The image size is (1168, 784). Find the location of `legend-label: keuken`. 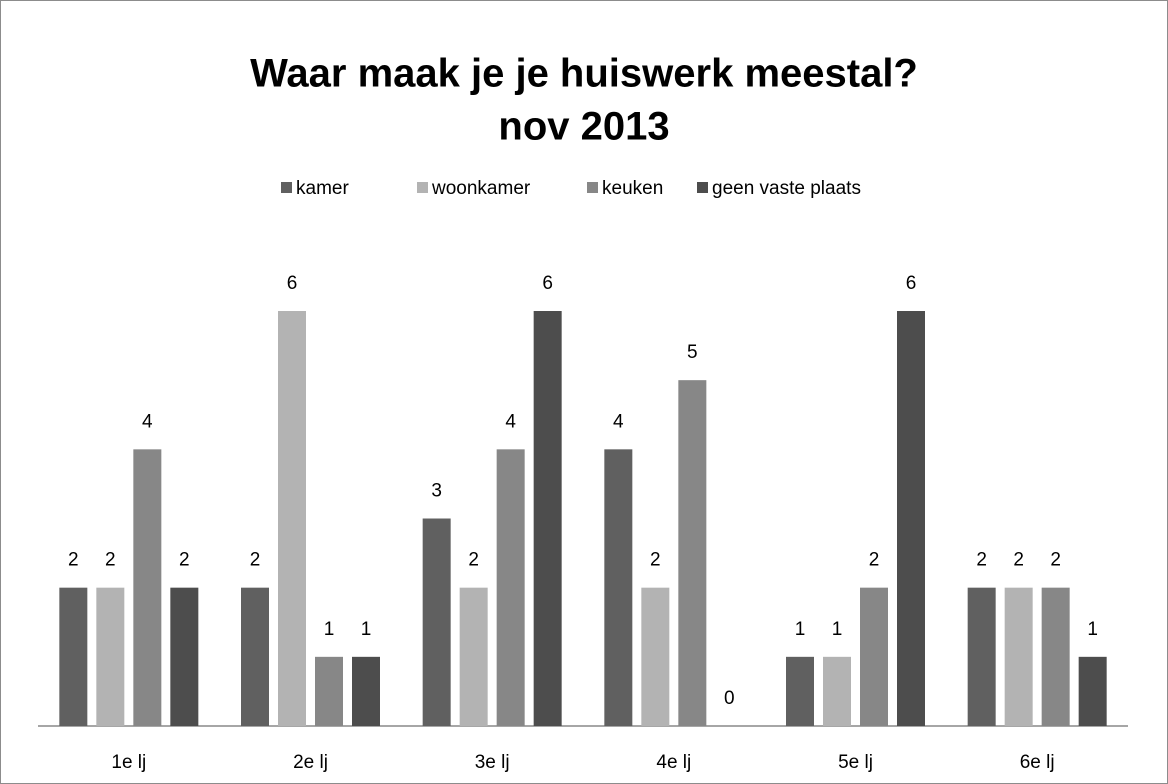

legend-label: keuken is located at coordinates (632, 188).